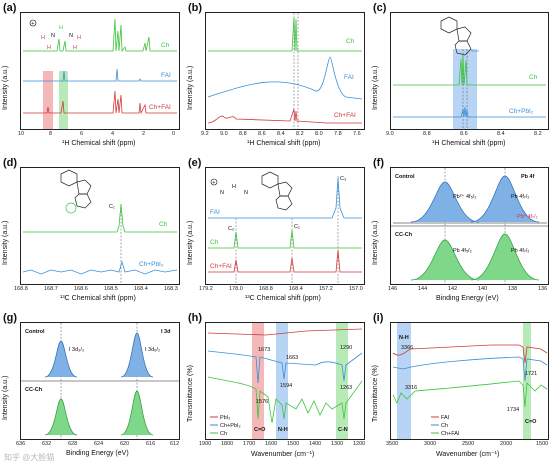 The image size is (554, 465). What do you see at coordinates (445, 202) in the screenshot?
I see `fit-control-pb4f52` at bounding box center [445, 202].